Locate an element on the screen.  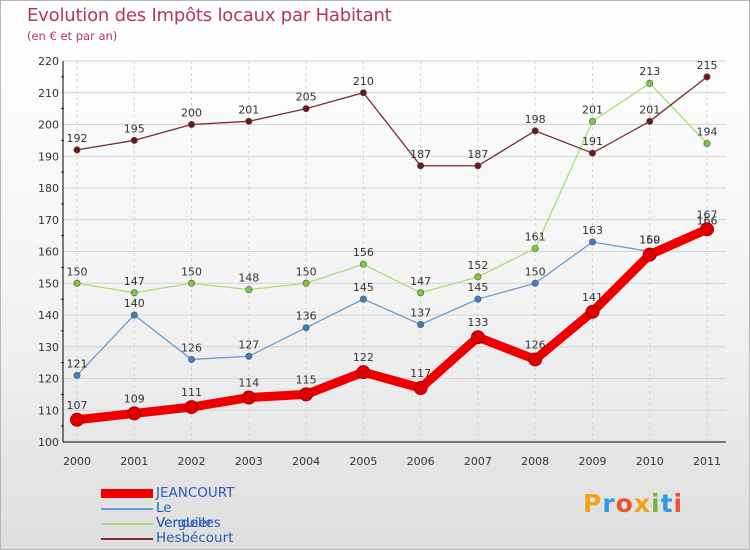
logo-letter: P is located at coordinates (593, 503).